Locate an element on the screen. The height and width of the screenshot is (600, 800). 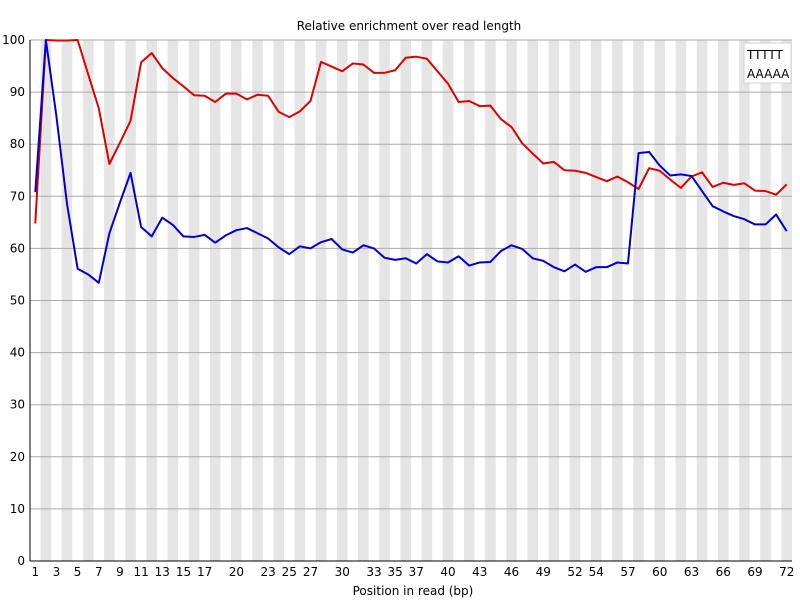
x-tick-label: 49 is located at coordinates (543, 572).